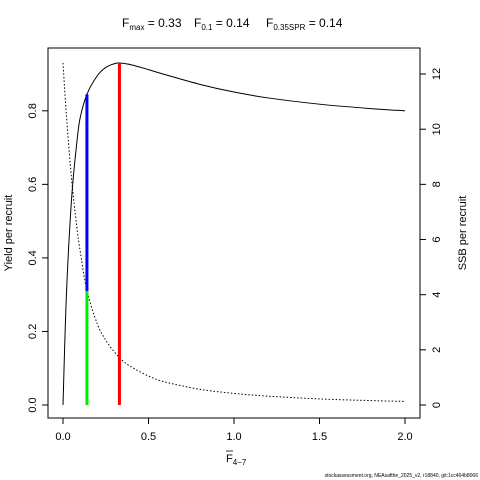 Image resolution: width=480 pixels, height=480 pixels. I want to click on title-f01: F0.1 = 0.14, so click(222, 24).